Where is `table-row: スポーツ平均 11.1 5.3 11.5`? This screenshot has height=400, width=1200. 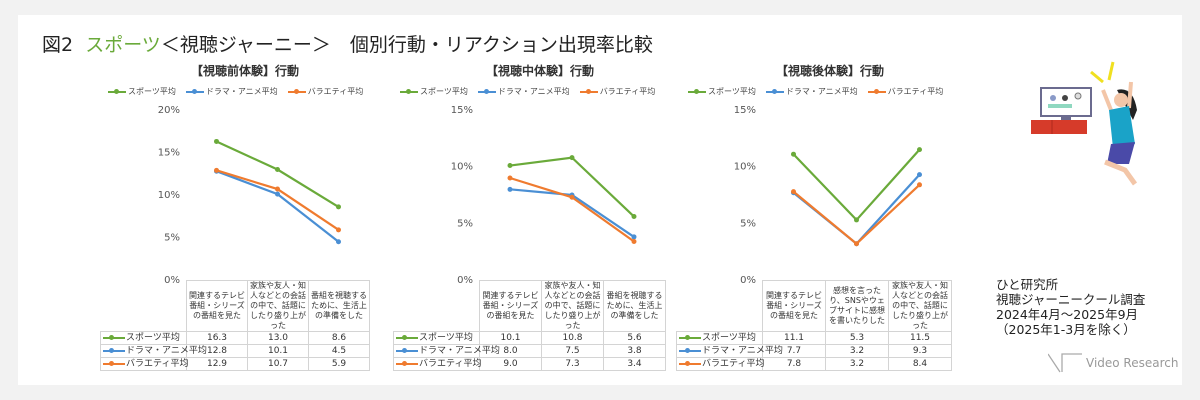
table-row: スポーツ平均 11.1 5.3 11.5 is located at coordinates (814, 338).